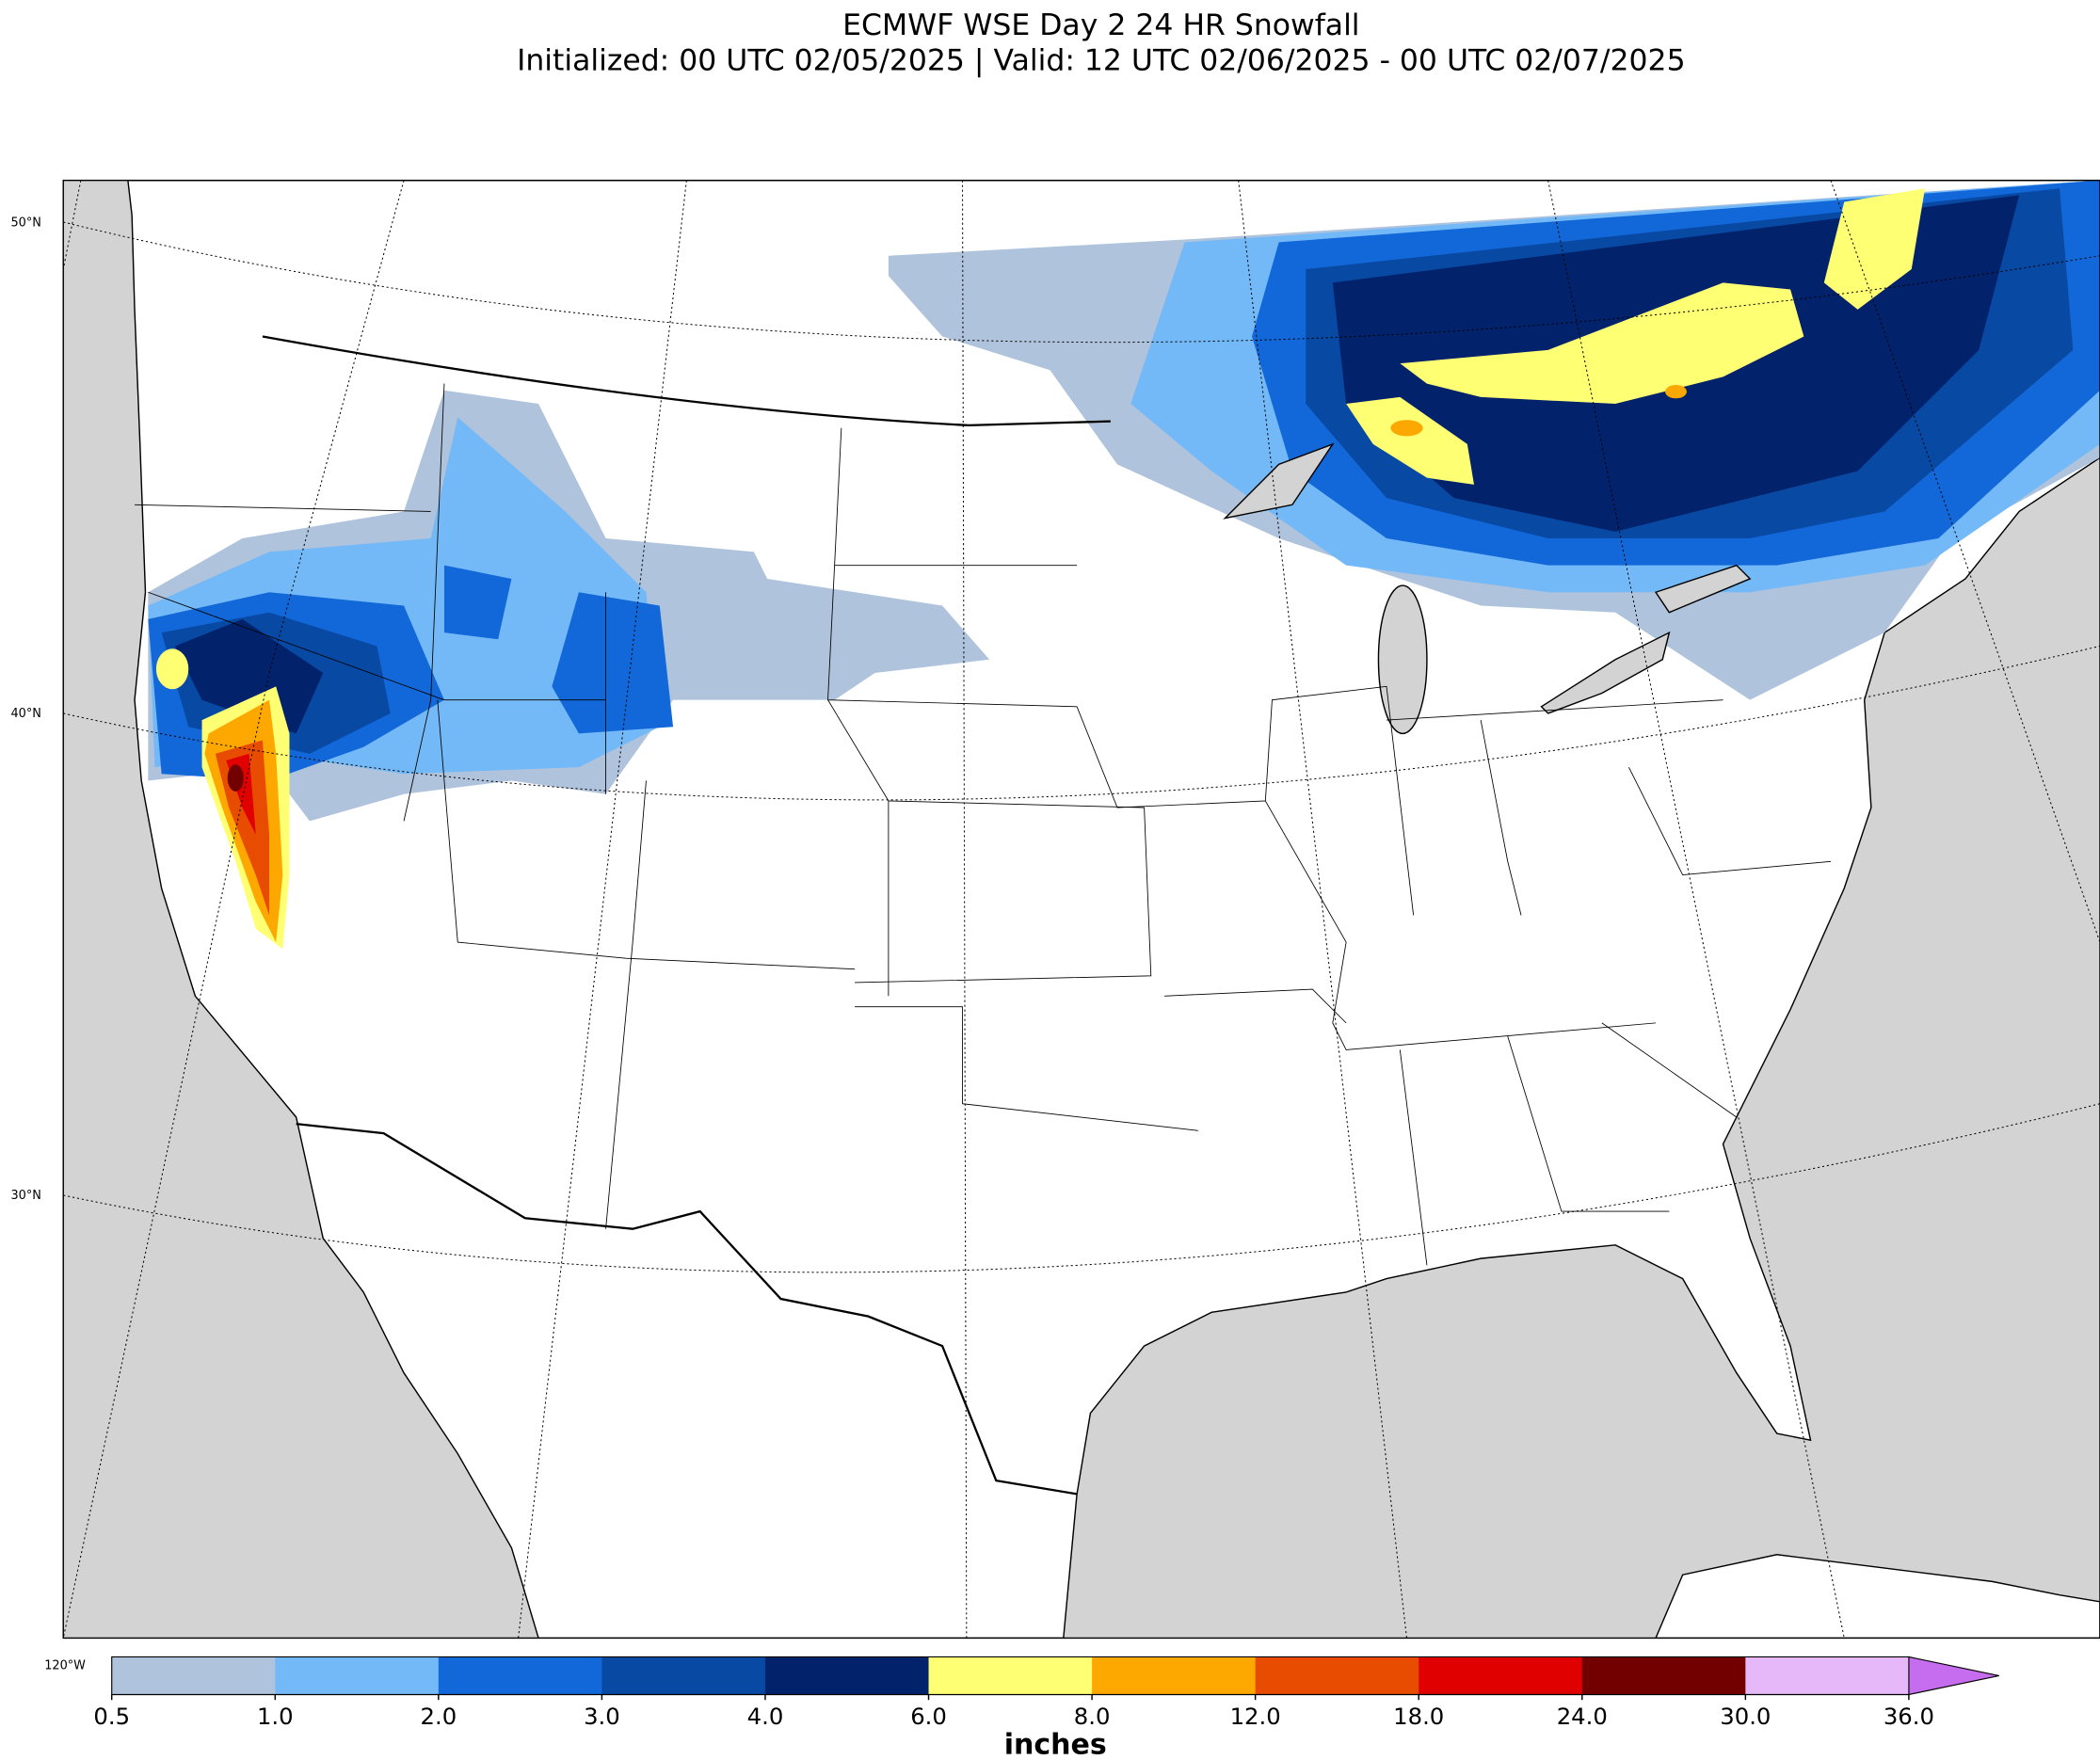 The height and width of the screenshot is (1760, 2100). Describe the element at coordinates (1055, 1744) in the screenshot. I see `colorbar-unit: inches` at that location.